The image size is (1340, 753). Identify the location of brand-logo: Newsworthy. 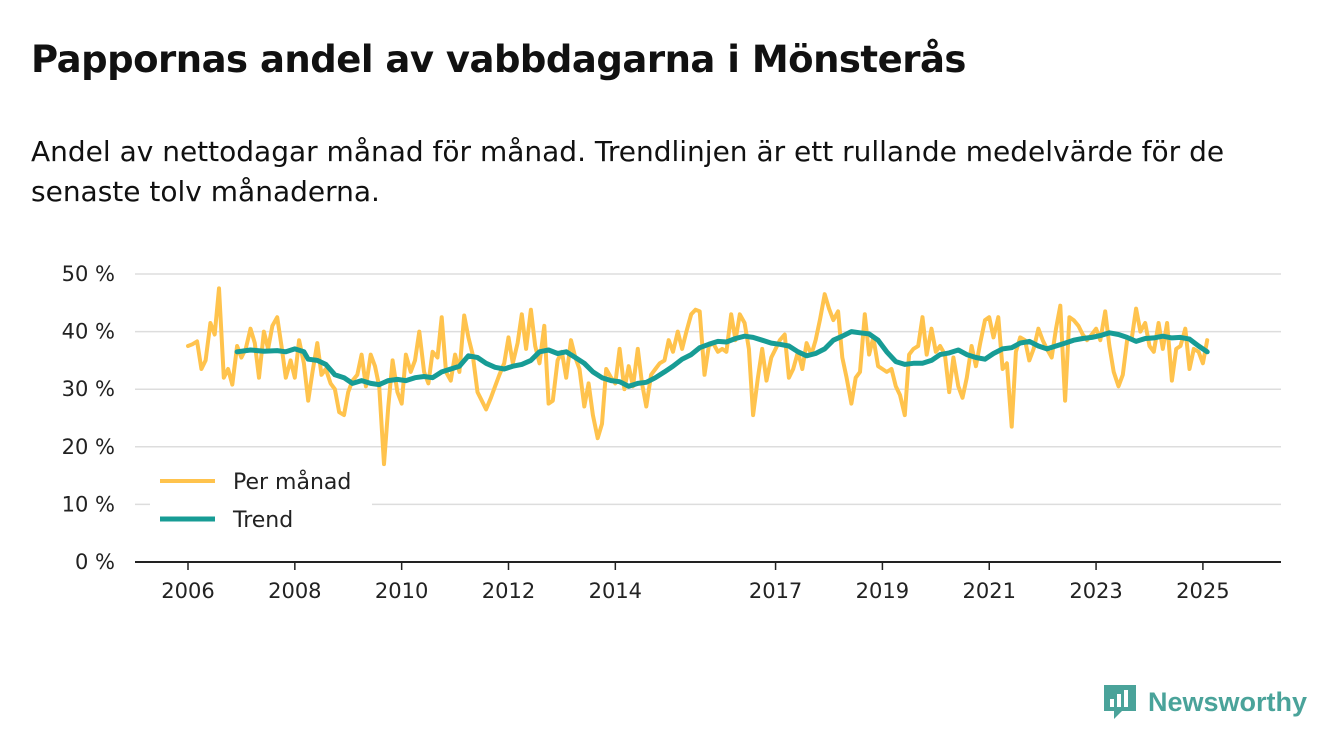
(1204, 702).